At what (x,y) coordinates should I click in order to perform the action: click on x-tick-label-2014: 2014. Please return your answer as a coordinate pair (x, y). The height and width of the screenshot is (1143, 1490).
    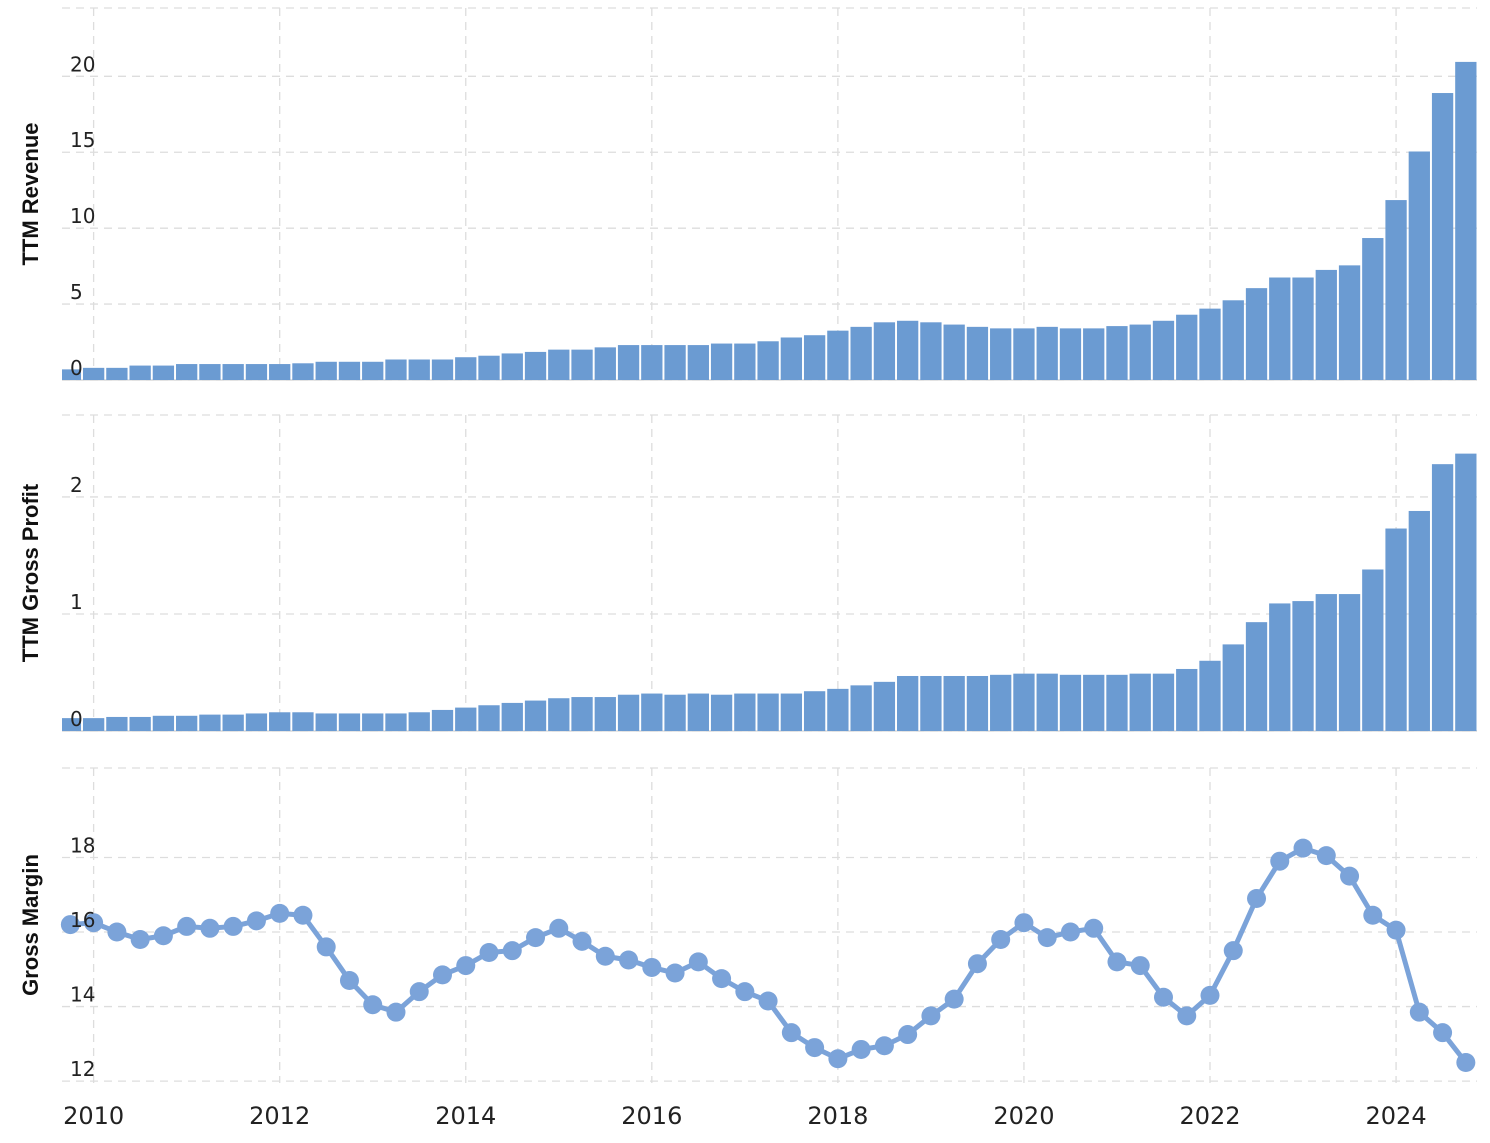
    Looking at the image, I should click on (465, 1116).